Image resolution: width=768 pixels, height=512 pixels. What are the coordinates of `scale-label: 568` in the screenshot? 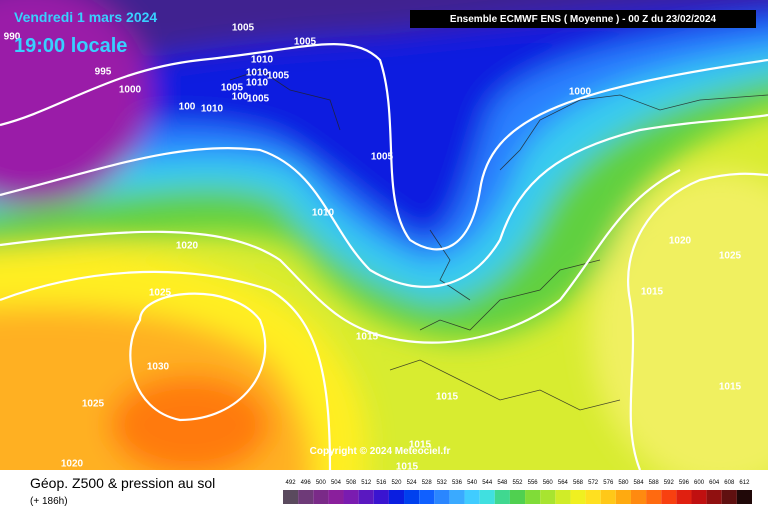 It's located at (578, 483).